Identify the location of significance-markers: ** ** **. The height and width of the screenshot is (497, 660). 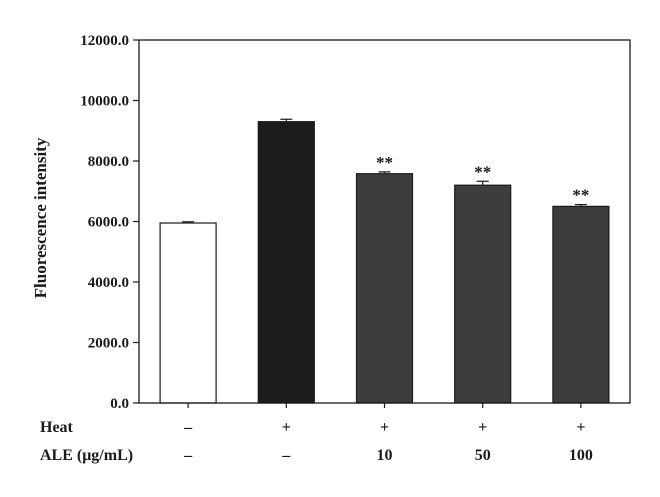
(482, 179).